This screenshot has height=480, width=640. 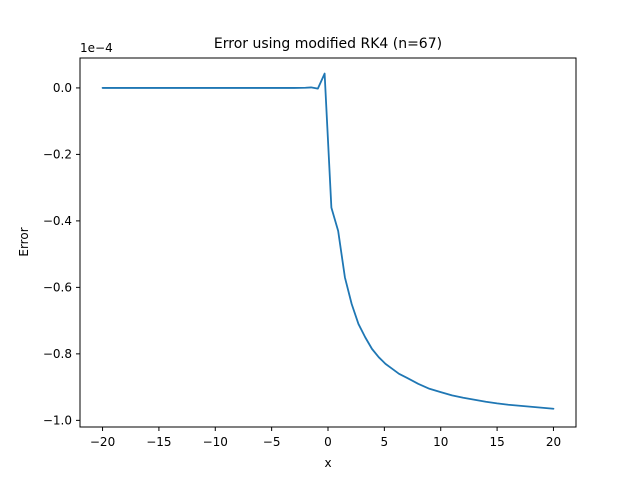 I want to click on y-axis-label: Error, so click(x=24, y=241).